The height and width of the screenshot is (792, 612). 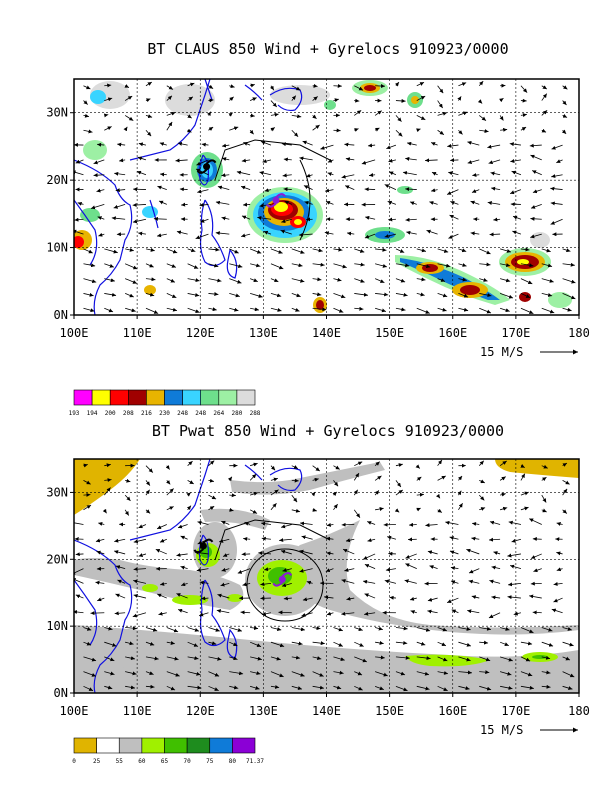 What do you see at coordinates (97, 761) in the screenshot?
I see `pwat-colorbar-label: 25` at bounding box center [97, 761].